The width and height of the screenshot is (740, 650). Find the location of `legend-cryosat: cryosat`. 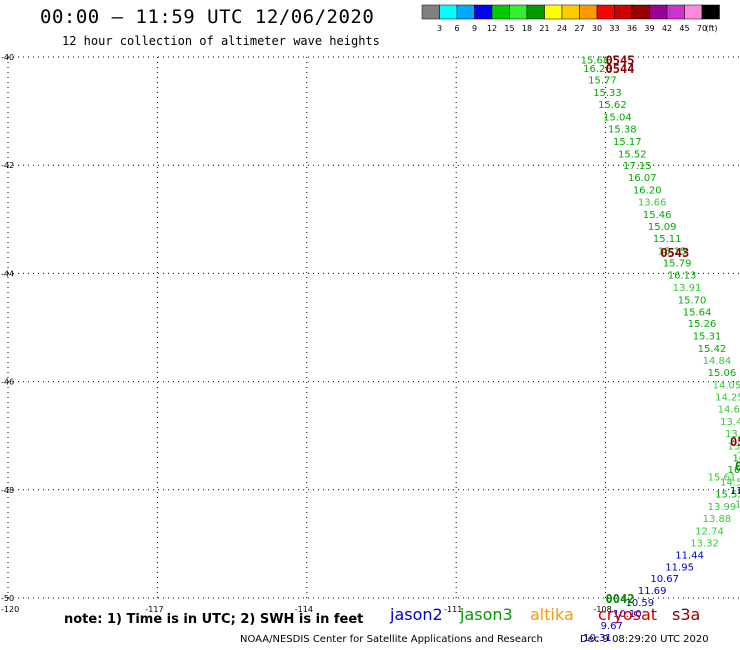

legend-cryosat: cryosat is located at coordinates (628, 614).